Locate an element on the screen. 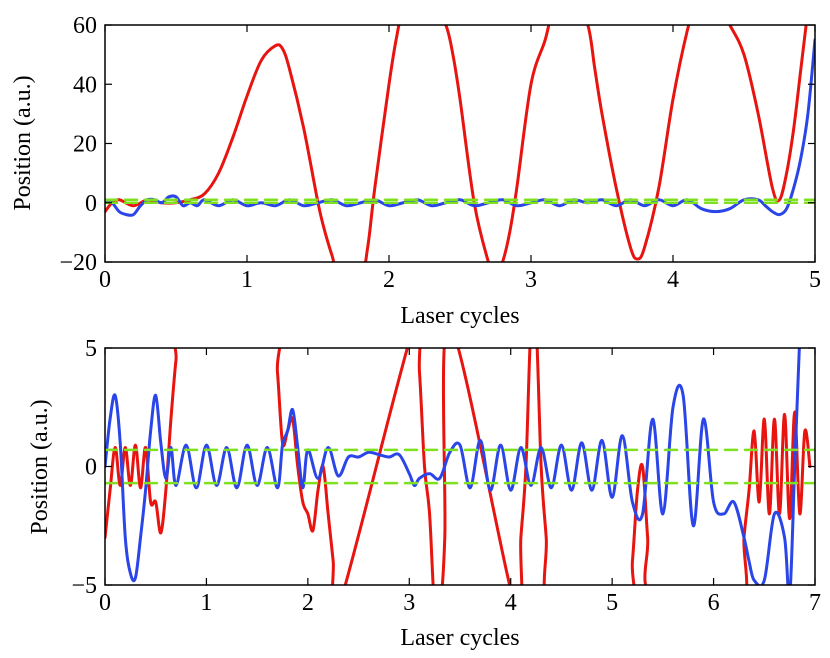  y-tick-label-0: −5 is located at coordinates (84, 586).